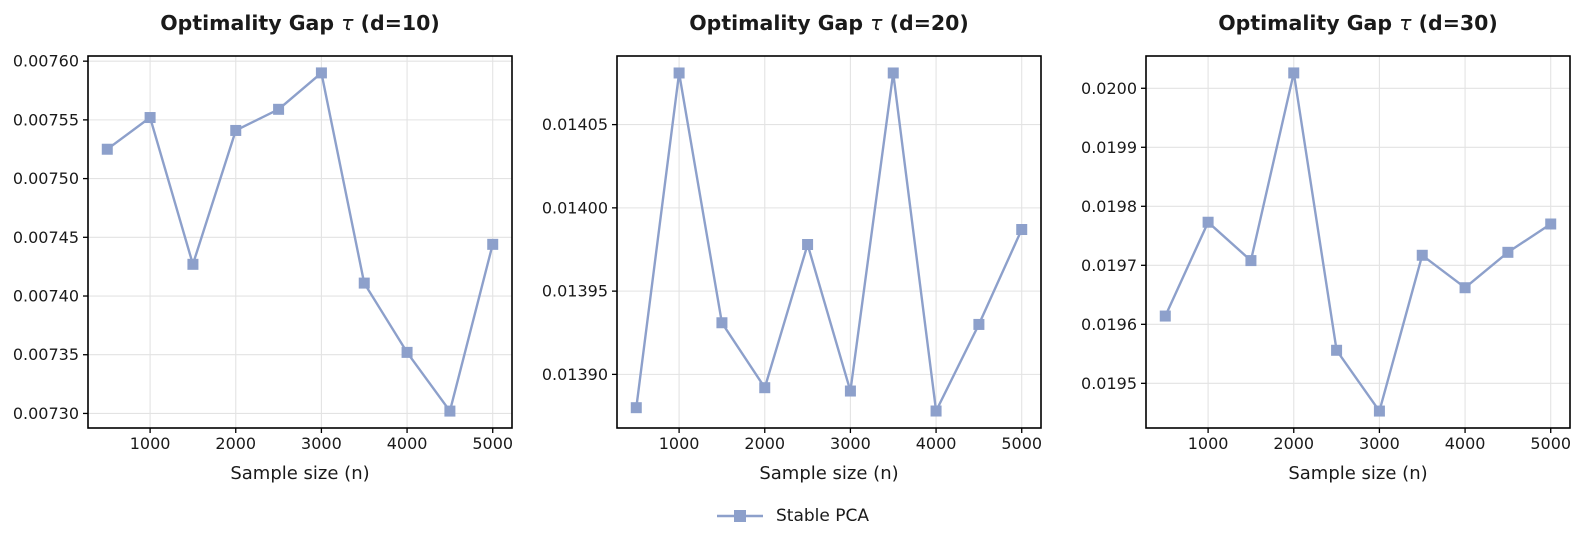 The height and width of the screenshot is (545, 1586). I want to click on y-tick-label: 0.00745, so click(46, 237).